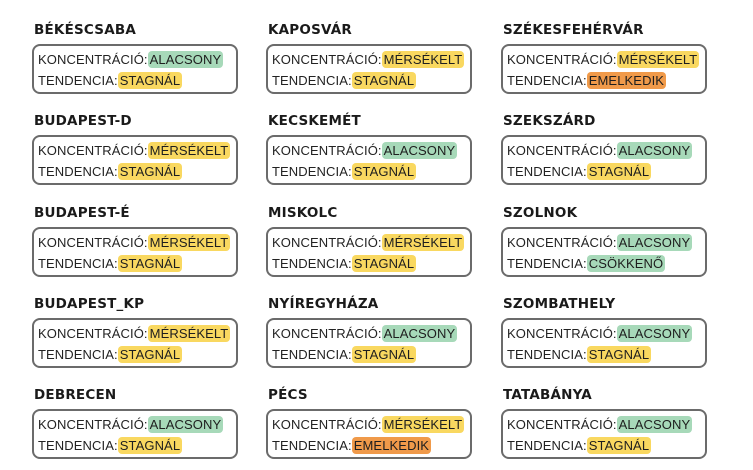 This screenshot has width=753, height=470. I want to click on city-name: DEBRECEN, so click(75, 395).